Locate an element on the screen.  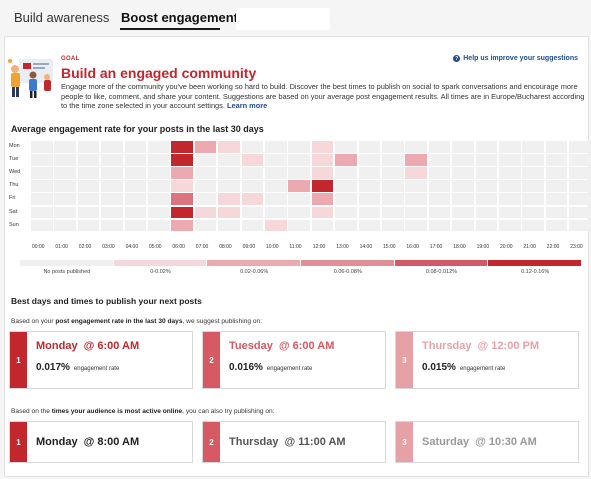
publish-slot: 1 Monday @ 6:00 AM 0.017% engagement rate is located at coordinates (101, 360).